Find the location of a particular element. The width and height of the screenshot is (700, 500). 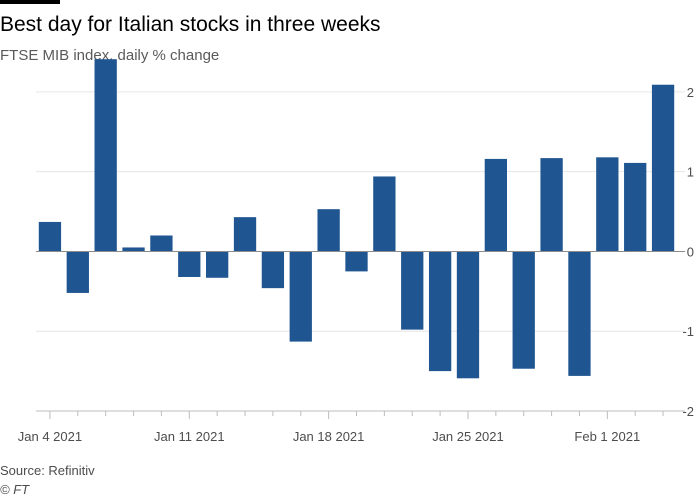

ft-credit: © FT is located at coordinates (15, 489).